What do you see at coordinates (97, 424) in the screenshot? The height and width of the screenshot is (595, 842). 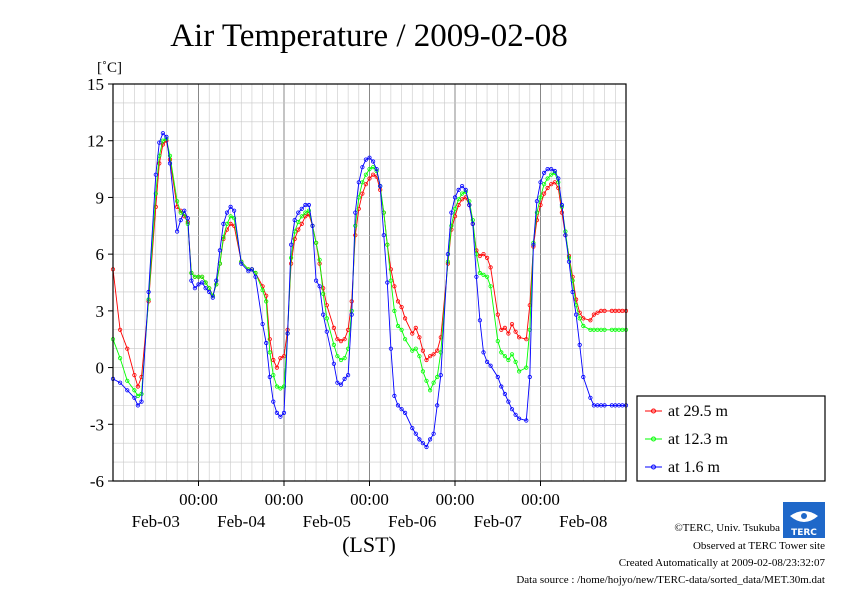 I see `y-tick-label: -3` at bounding box center [97, 424].